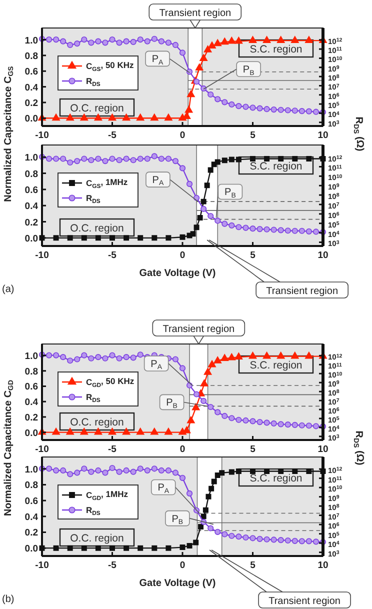  What do you see at coordinates (107, 495) in the screenshot?
I see `legend-label: C$_{GD}$, 1MHz` at bounding box center [107, 495].